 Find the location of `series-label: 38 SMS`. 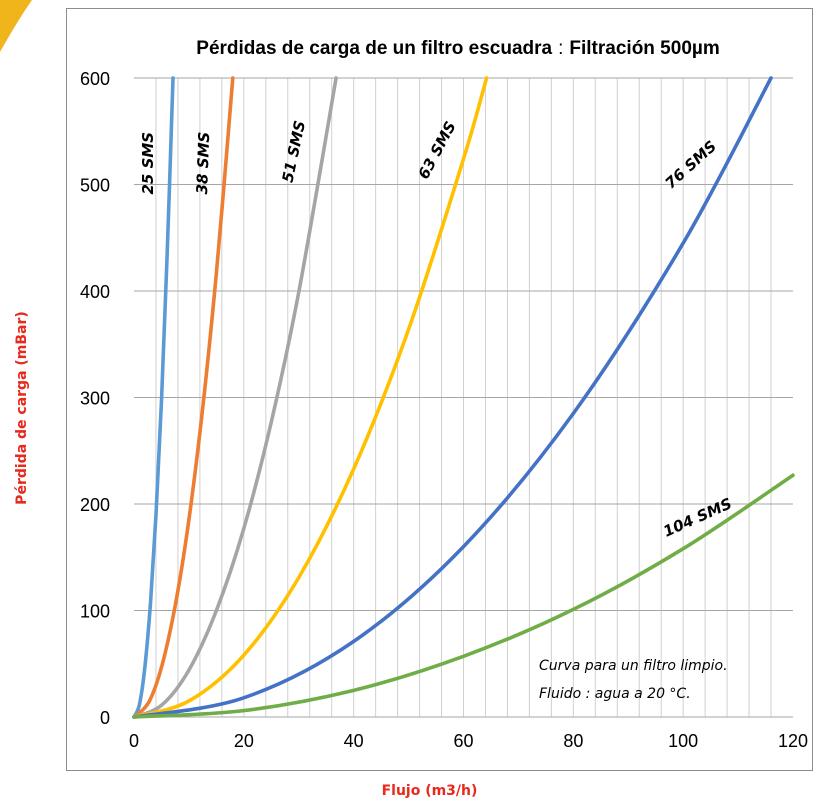

series-label: 38 SMS is located at coordinates (203, 162).